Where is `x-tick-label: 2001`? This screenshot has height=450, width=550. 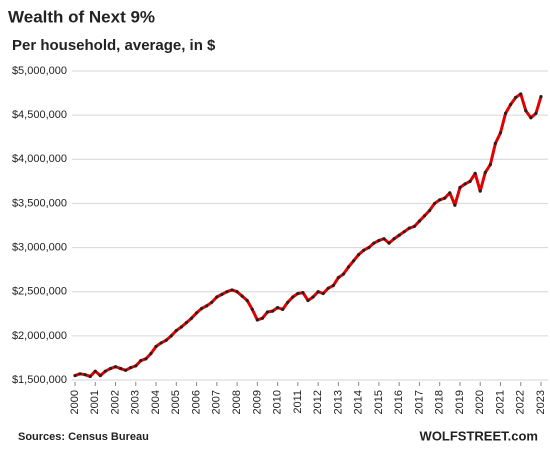
x-tick-label: 2001 is located at coordinates (95, 402).